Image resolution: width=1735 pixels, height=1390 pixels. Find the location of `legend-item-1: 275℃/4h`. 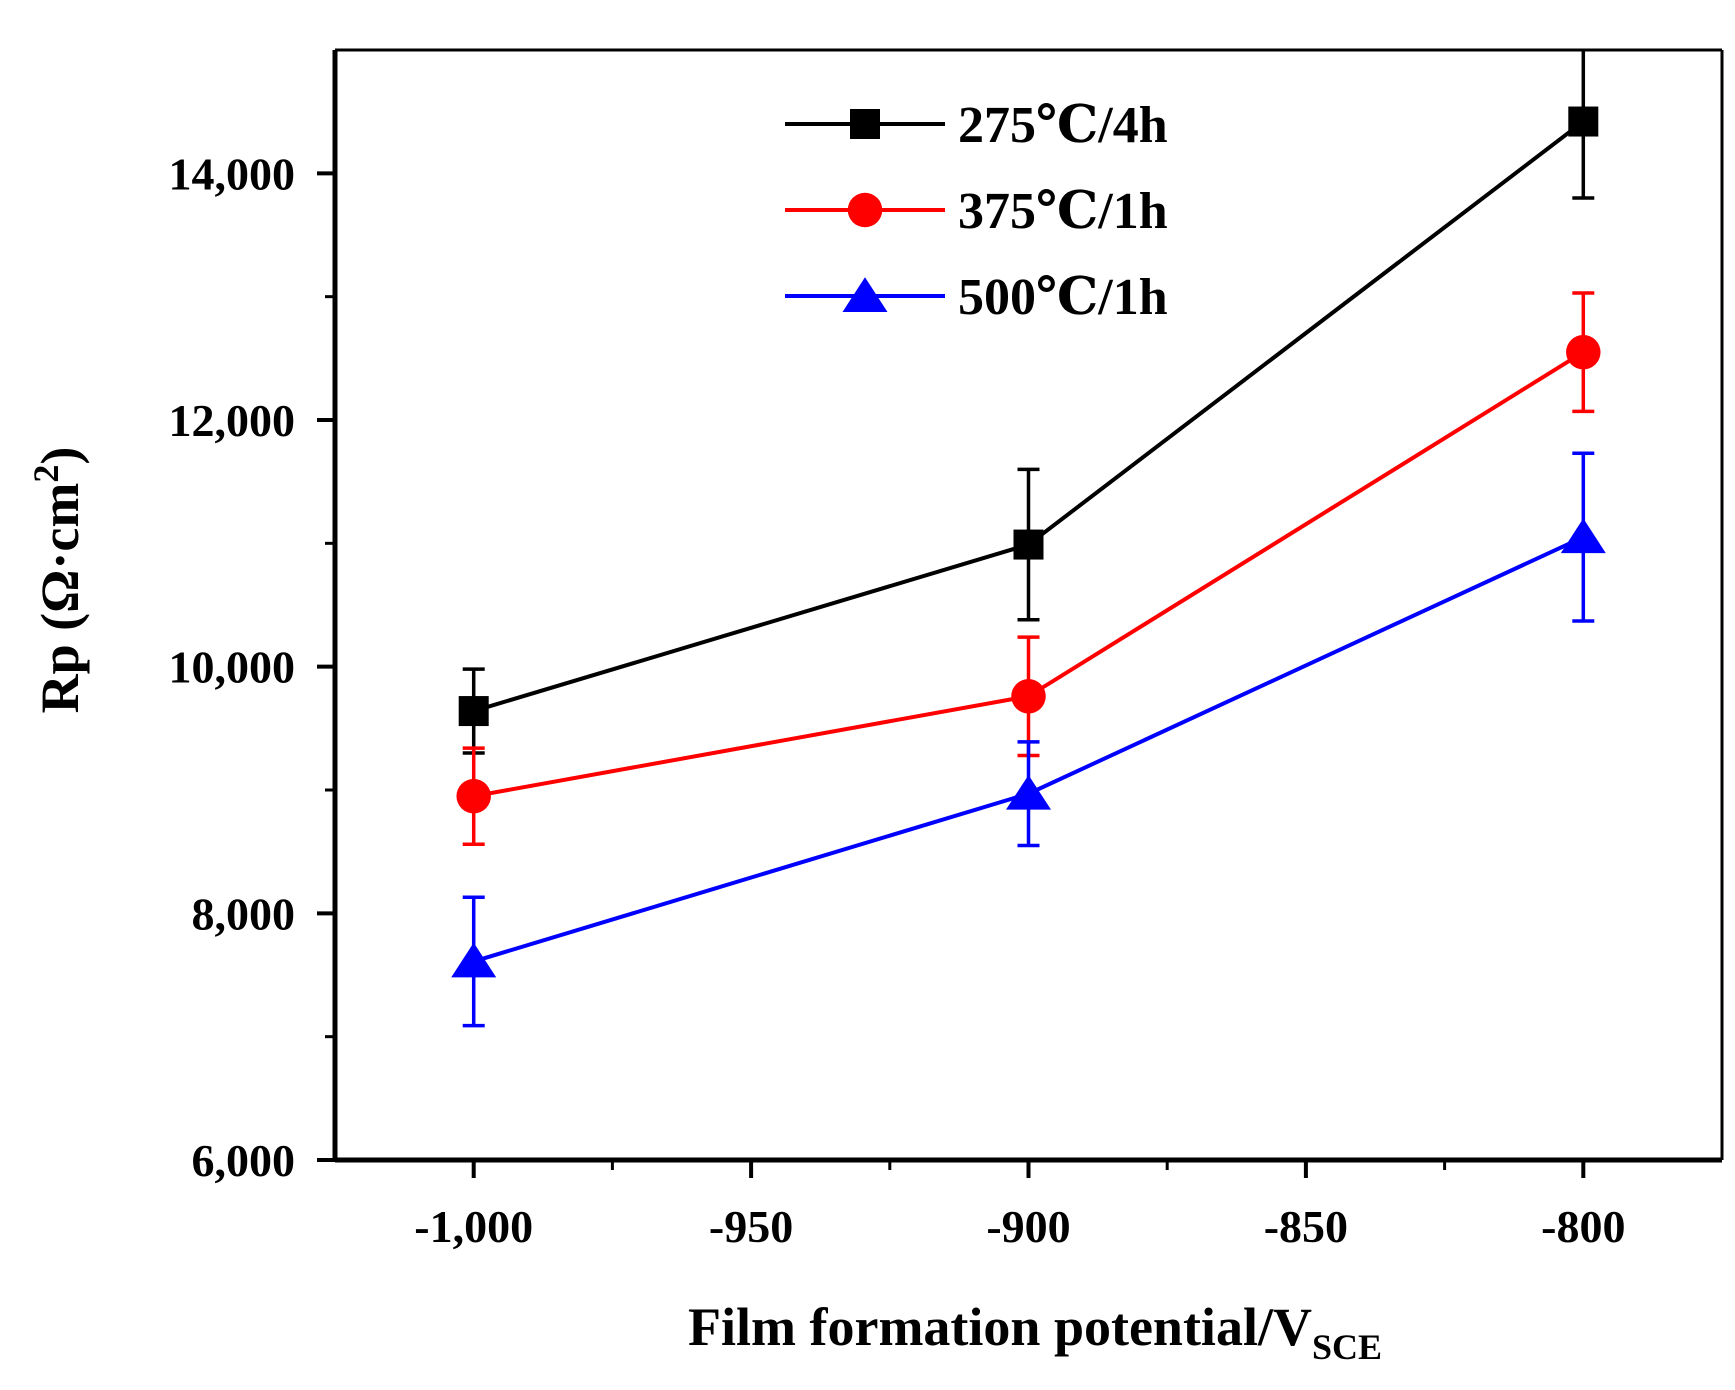

legend-item-1: 275℃/4h is located at coordinates (976, 125).